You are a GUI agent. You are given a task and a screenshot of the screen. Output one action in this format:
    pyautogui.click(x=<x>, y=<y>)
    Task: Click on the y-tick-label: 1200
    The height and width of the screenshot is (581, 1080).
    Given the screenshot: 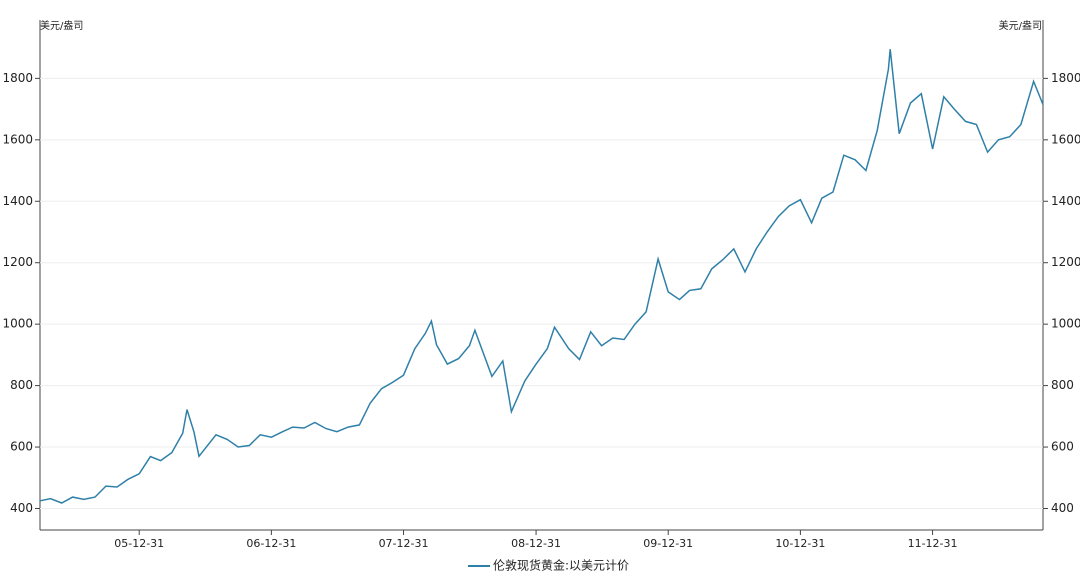 What is the action you would take?
    pyautogui.click(x=17, y=262)
    